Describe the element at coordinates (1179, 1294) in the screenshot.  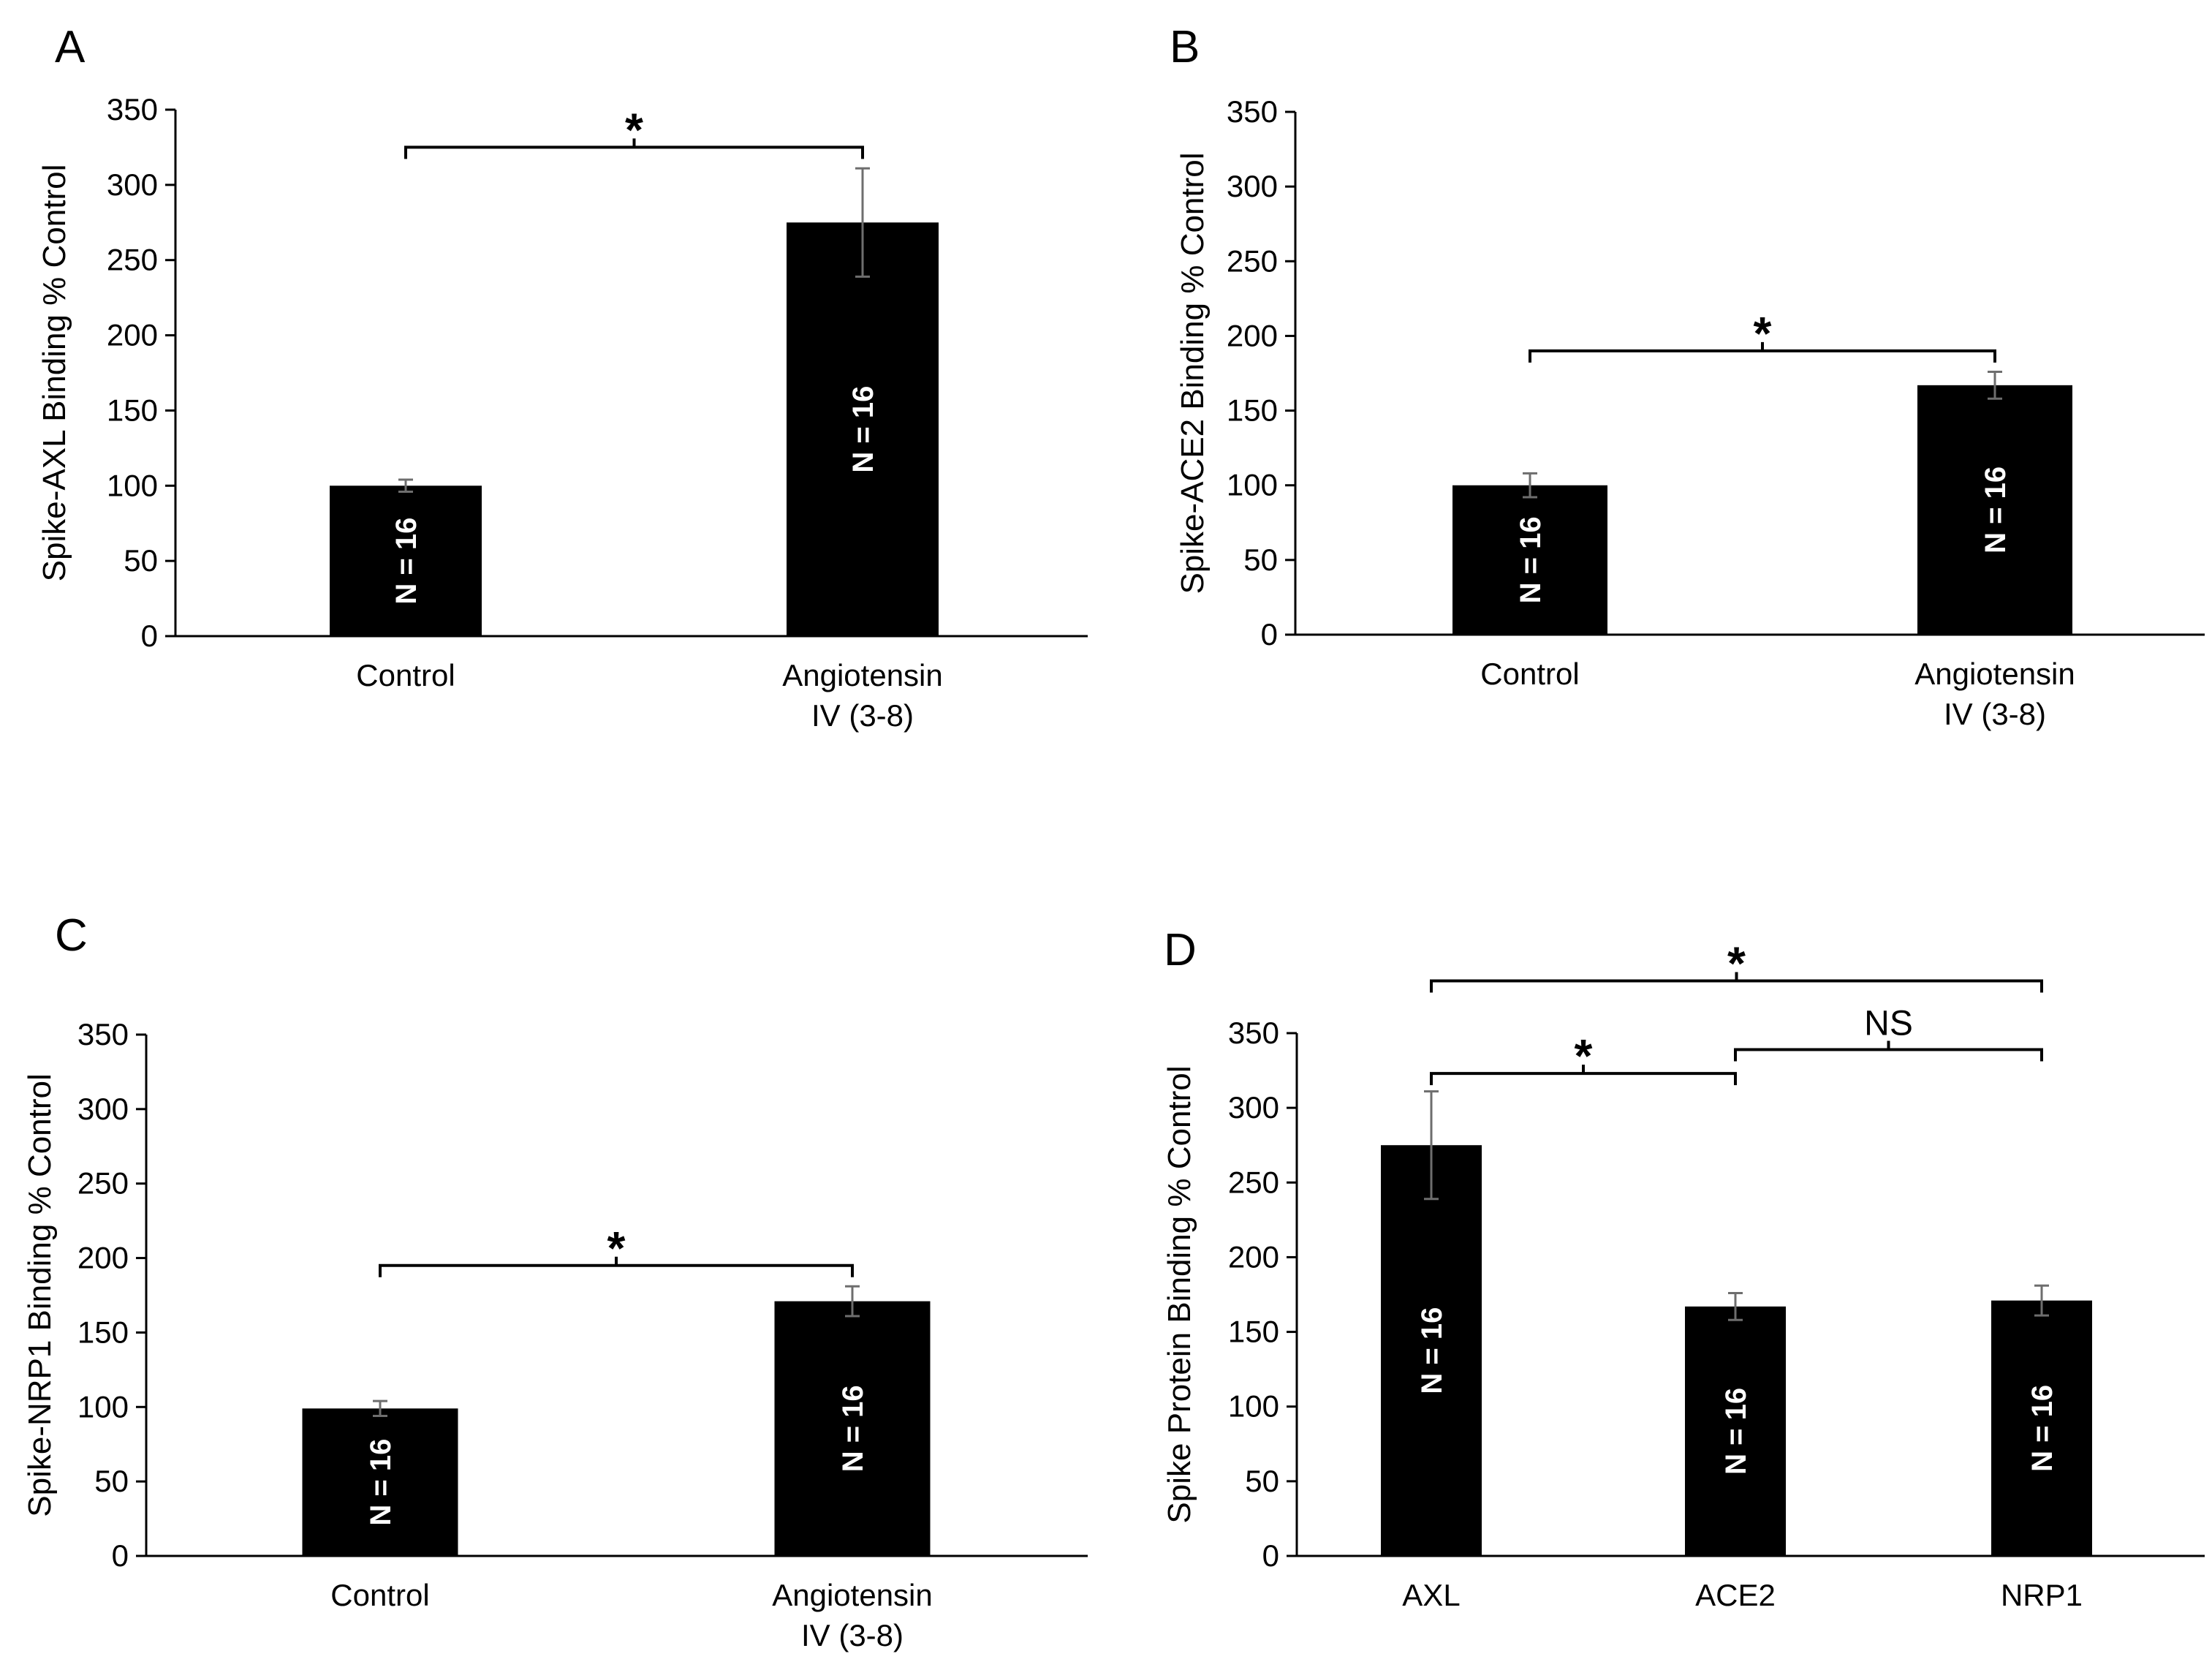
I see `y-axis-title: Spike Protein Binding % Control` at that location.